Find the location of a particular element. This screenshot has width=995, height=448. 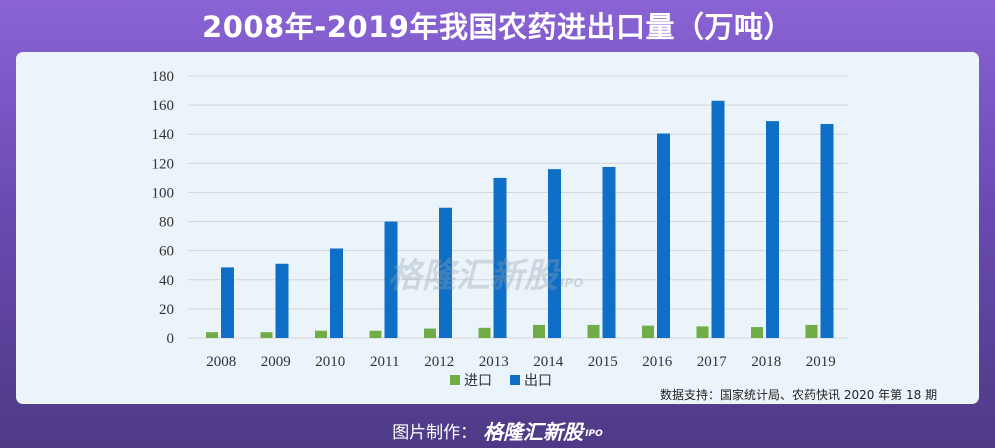

y-tick-label: 120 is located at coordinates (163, 164).